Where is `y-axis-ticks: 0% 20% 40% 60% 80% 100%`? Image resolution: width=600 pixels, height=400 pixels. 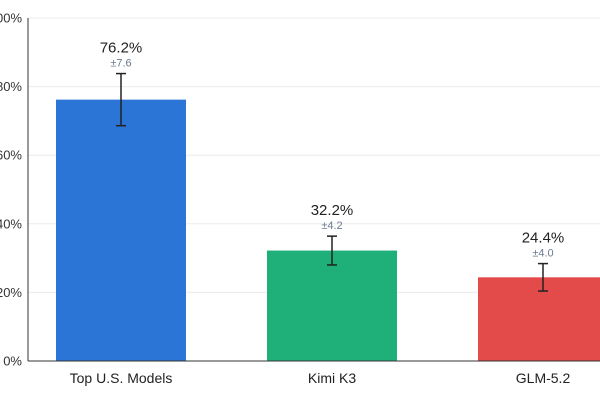 y-axis-ticks: 0% 20% 40% 60% 80% 100% is located at coordinates (11, 190).